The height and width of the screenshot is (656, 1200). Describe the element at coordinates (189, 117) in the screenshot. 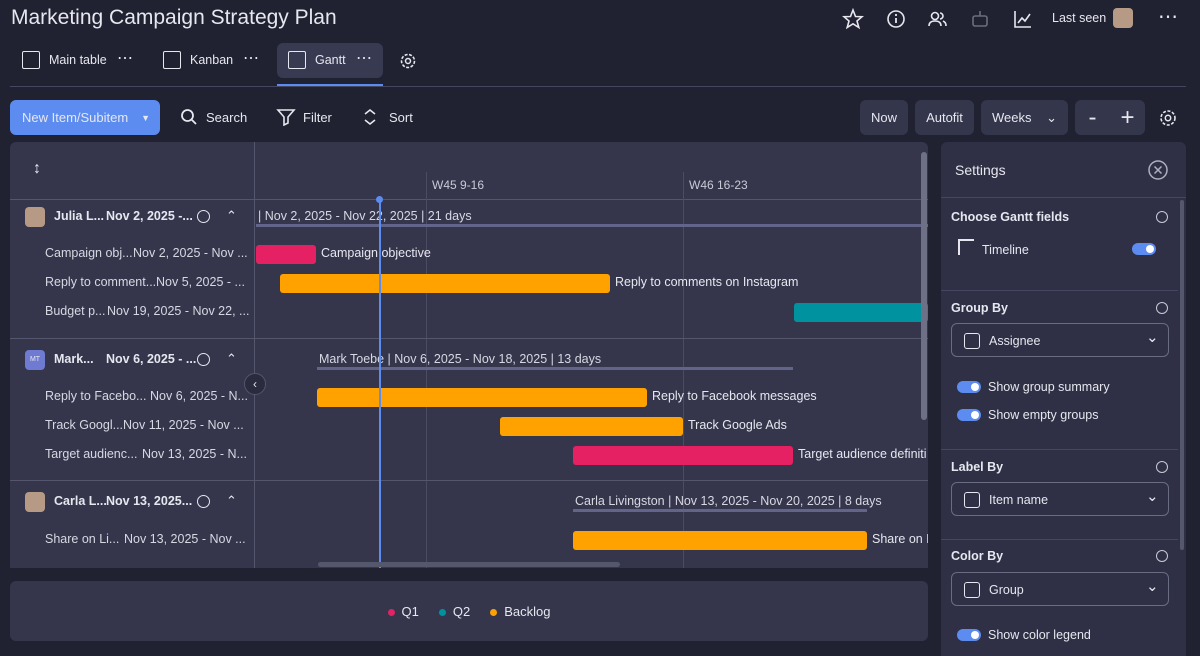

I see `search-icon` at that location.